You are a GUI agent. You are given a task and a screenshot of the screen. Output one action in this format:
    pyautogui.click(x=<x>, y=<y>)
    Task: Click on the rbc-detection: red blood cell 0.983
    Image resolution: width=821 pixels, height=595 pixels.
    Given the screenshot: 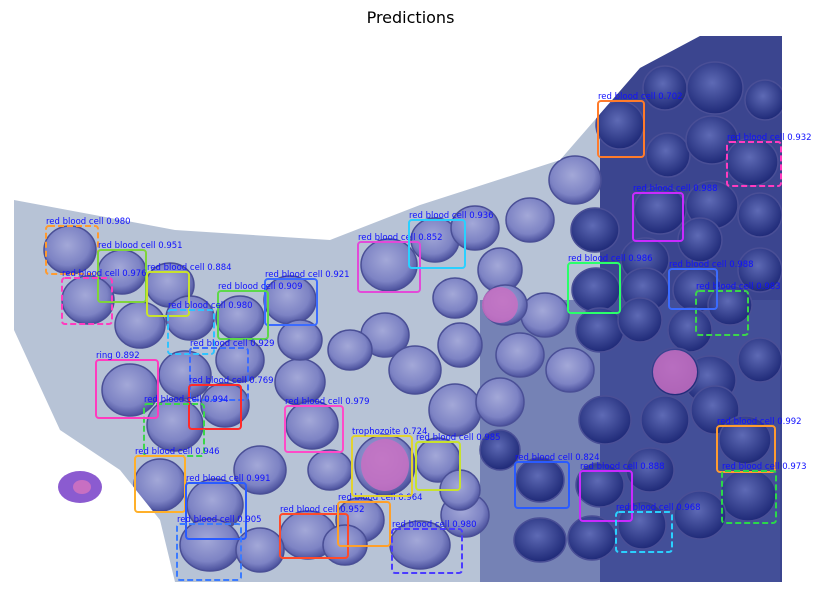 What is the action you would take?
    pyautogui.click(x=738, y=309)
    